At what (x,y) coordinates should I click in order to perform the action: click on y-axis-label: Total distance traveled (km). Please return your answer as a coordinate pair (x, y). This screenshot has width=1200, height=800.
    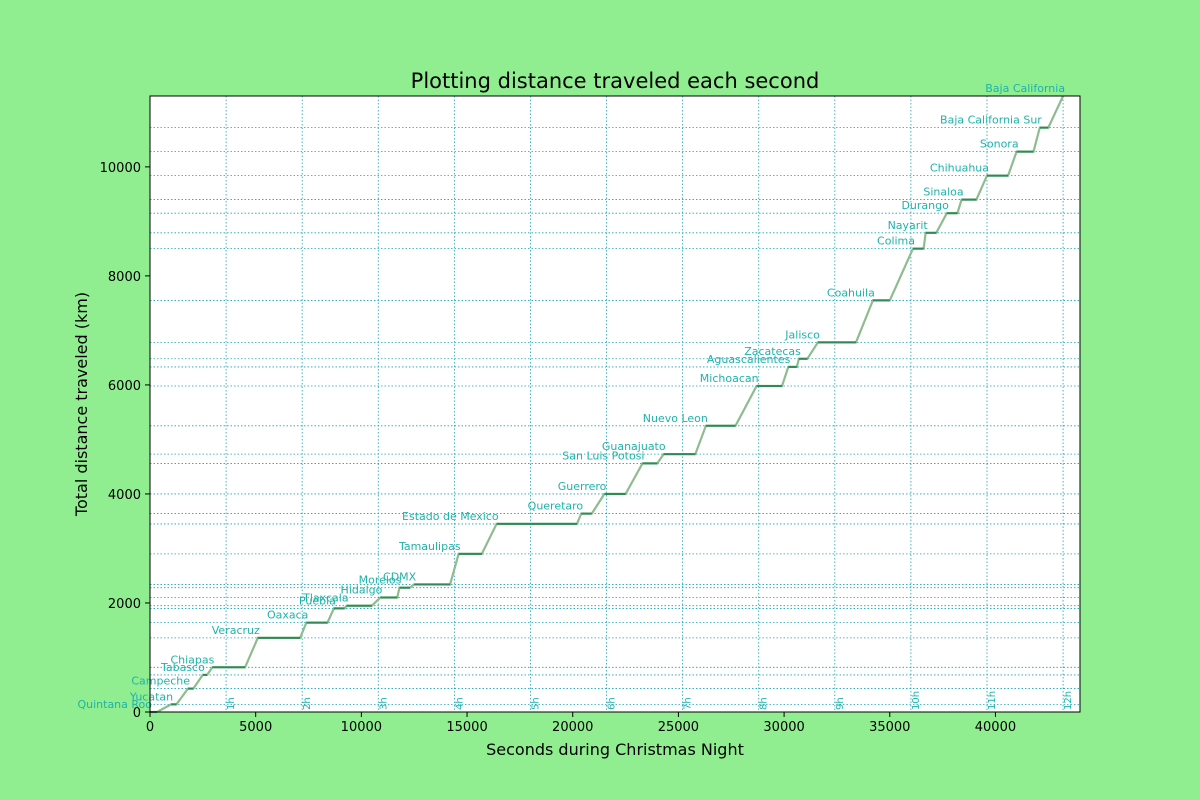
    Looking at the image, I should click on (81, 404).